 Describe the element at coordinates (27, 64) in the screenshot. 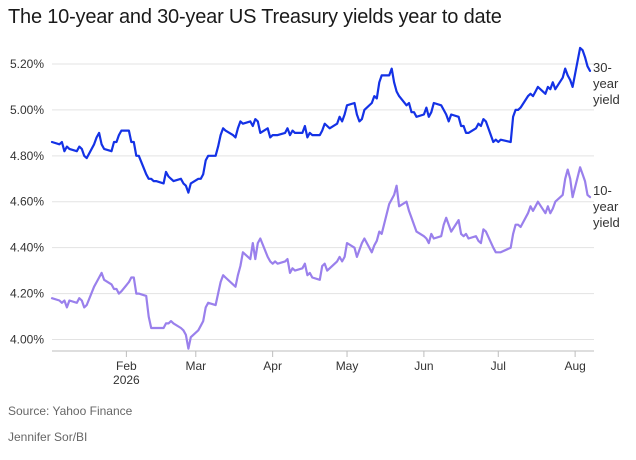

I see `y-tick-label: 5.20%` at that location.